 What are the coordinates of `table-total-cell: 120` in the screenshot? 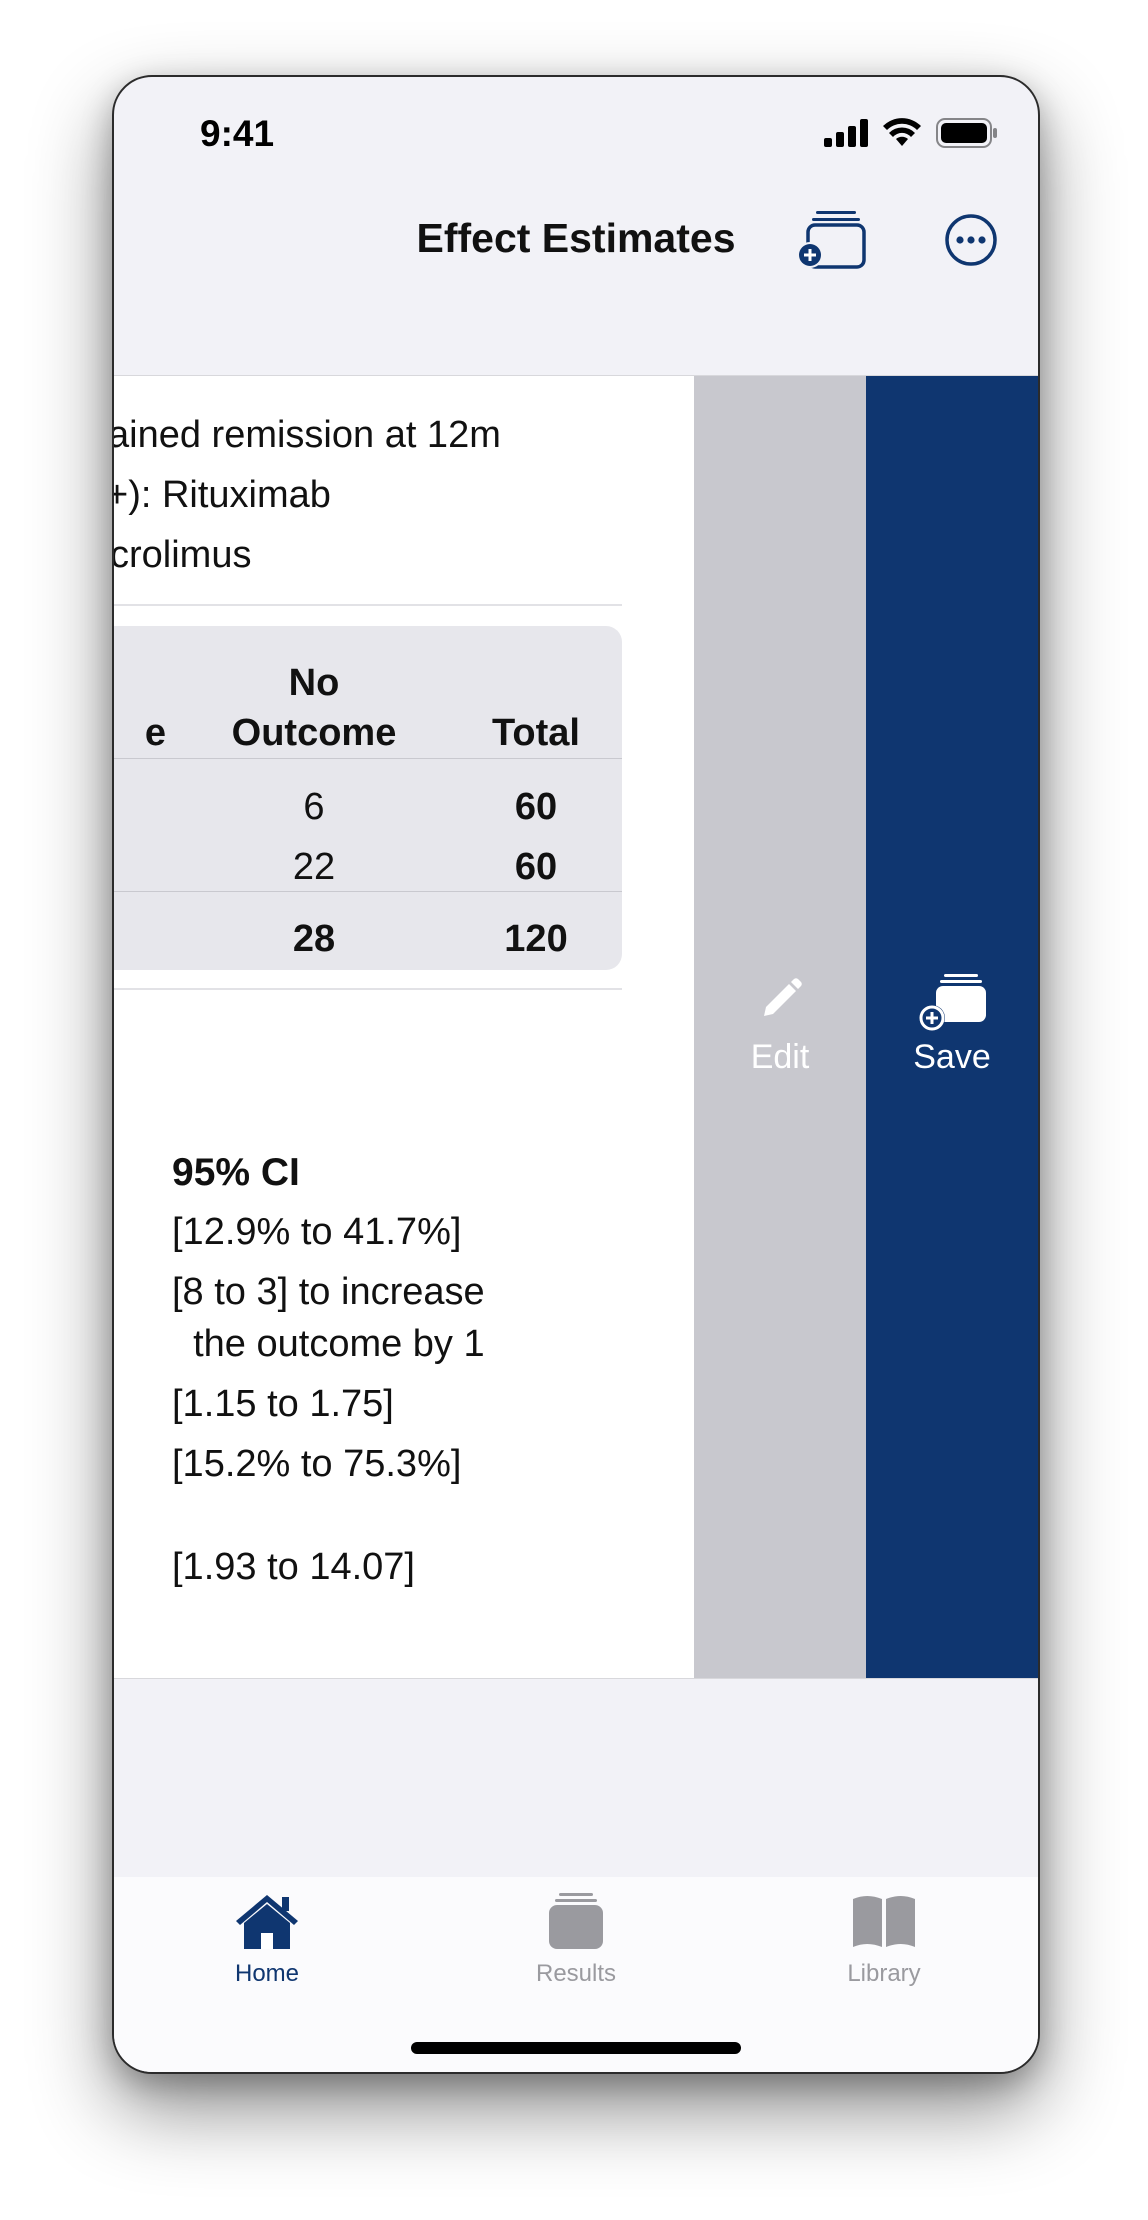 It's located at (536, 939).